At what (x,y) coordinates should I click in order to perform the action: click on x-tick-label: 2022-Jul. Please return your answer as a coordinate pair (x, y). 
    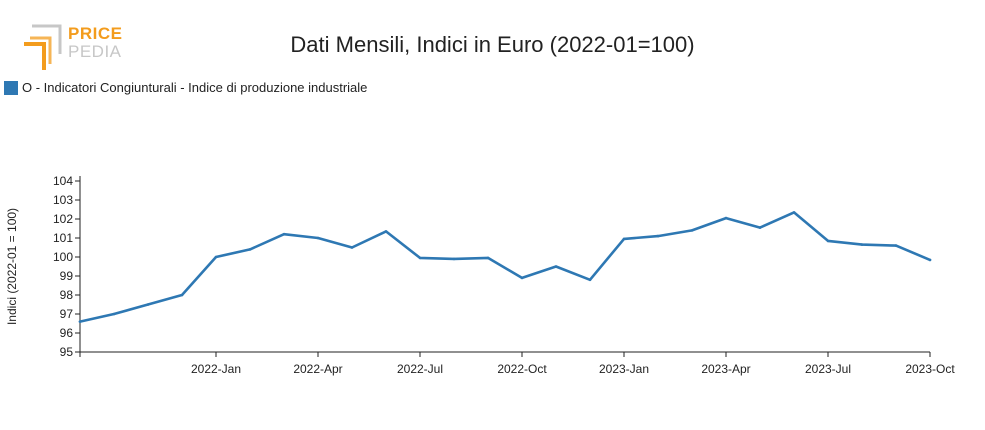
    Looking at the image, I should click on (420, 369).